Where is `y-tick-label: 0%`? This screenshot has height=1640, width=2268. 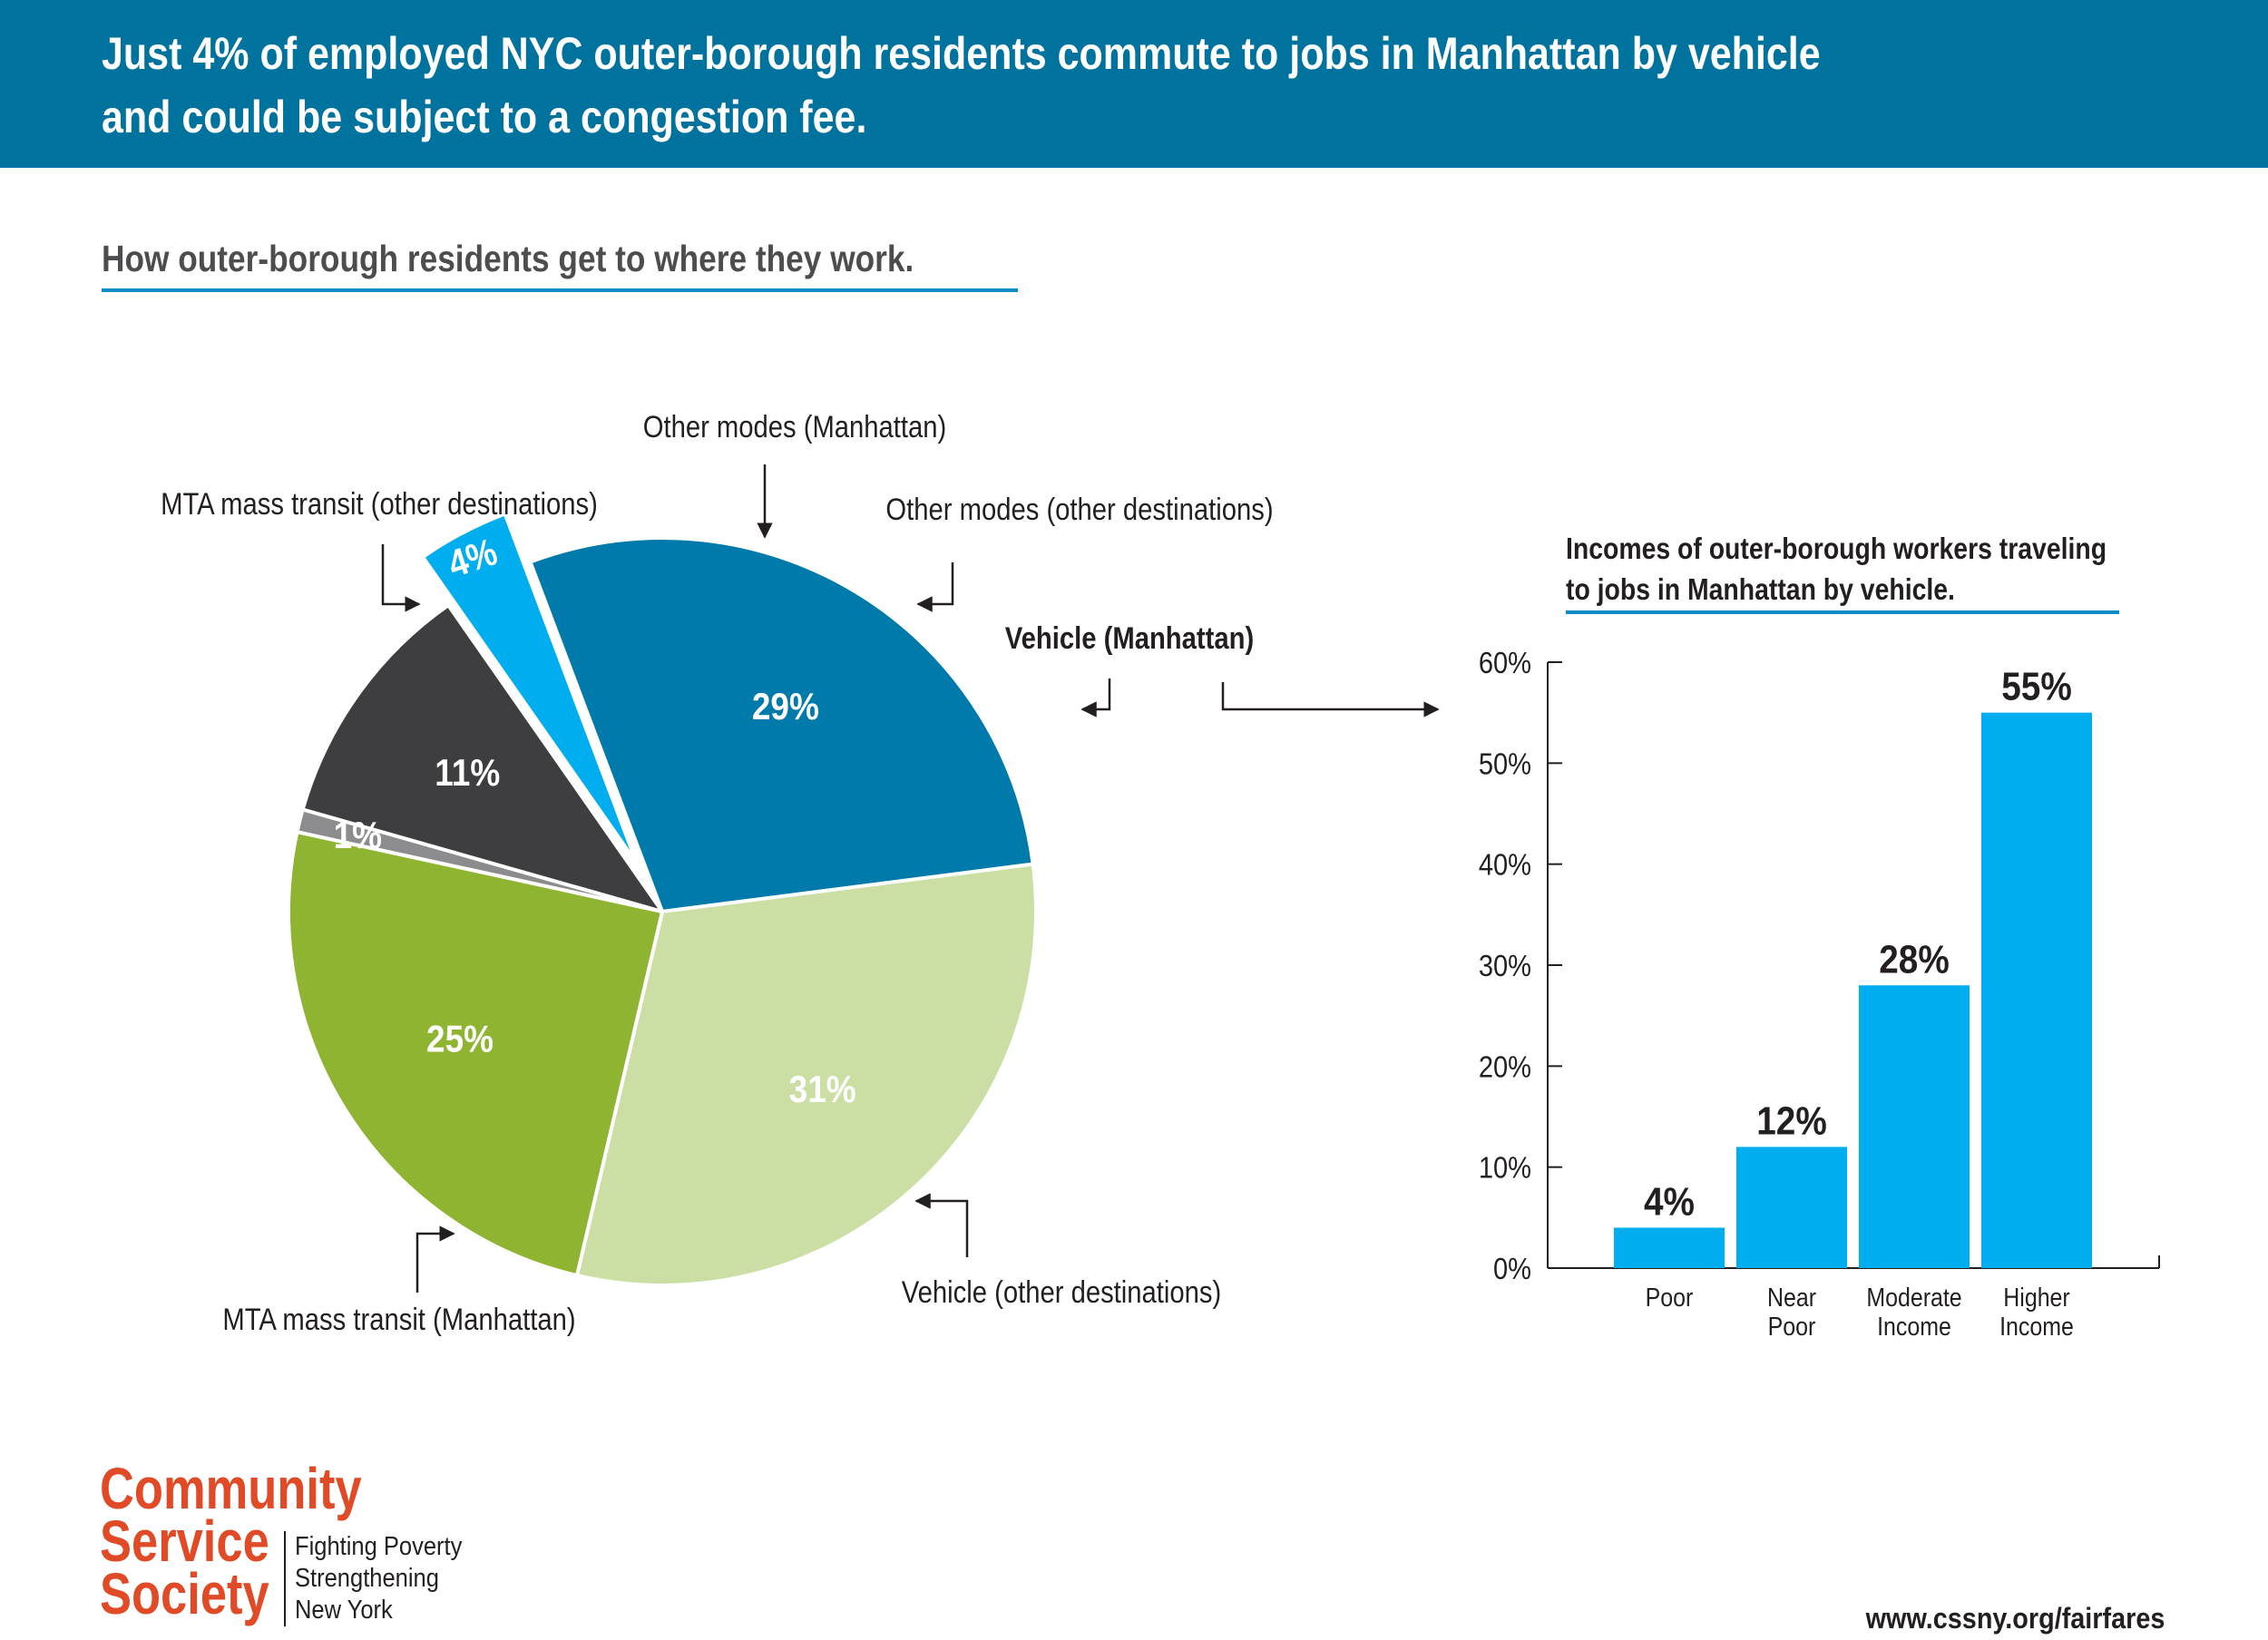
y-tick-label: 0% is located at coordinates (1512, 1268).